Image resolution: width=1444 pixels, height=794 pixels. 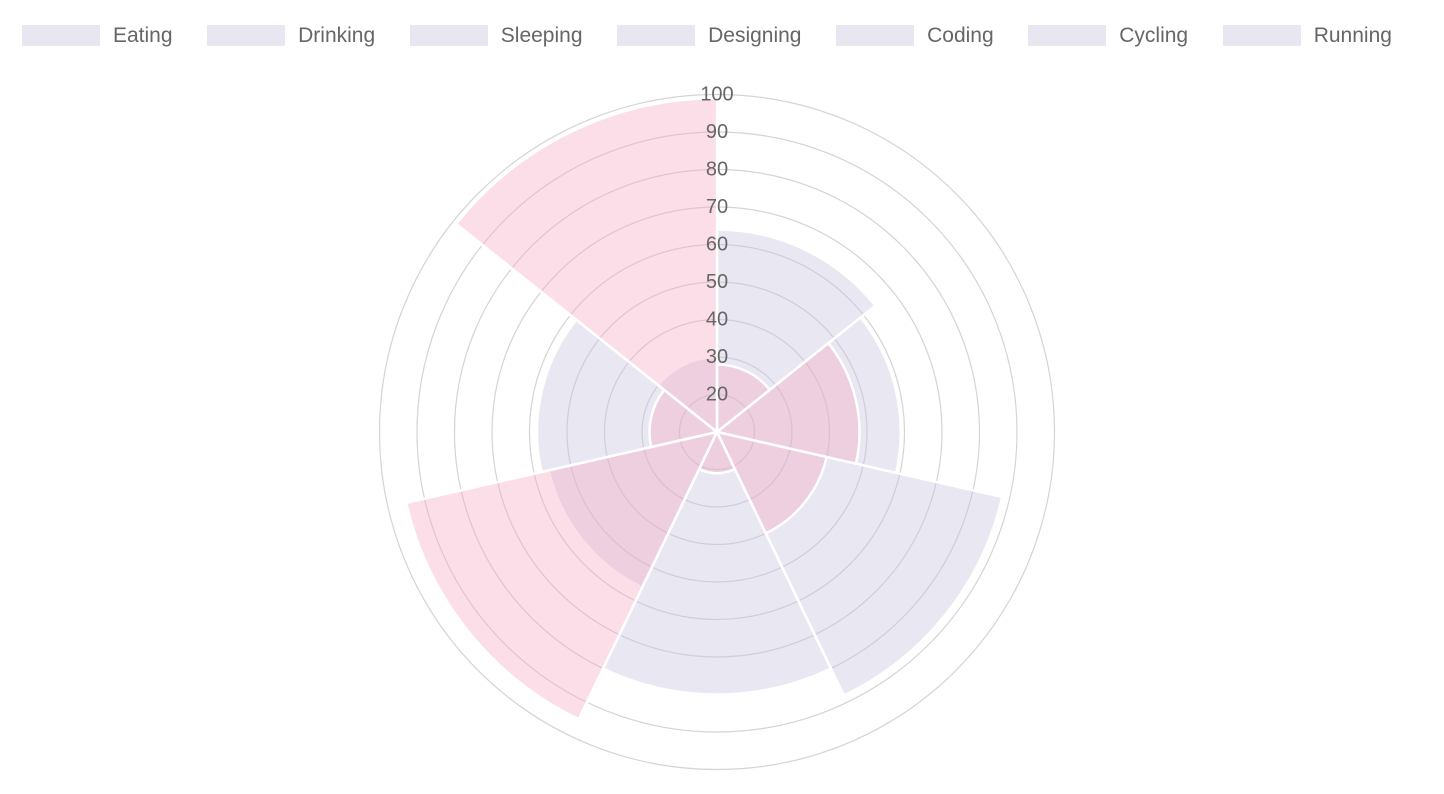 What do you see at coordinates (1352, 35) in the screenshot?
I see `legend-label: Running` at bounding box center [1352, 35].